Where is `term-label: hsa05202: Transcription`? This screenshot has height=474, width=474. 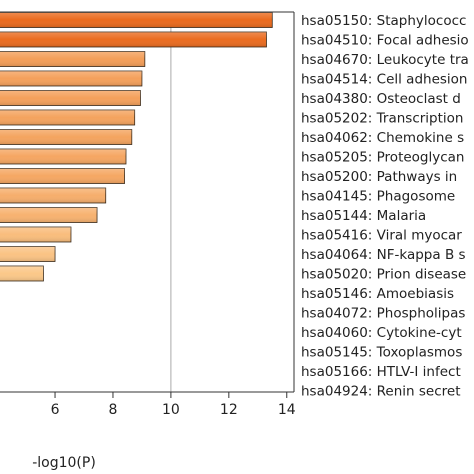 term-label: hsa05202: Transcription is located at coordinates (382, 119).